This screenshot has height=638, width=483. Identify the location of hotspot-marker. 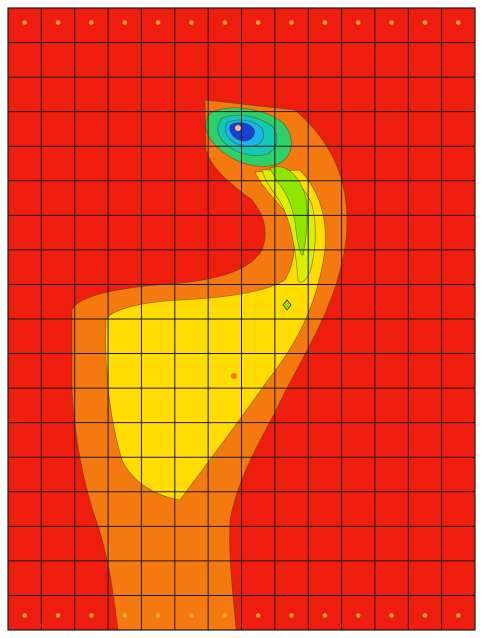
(238, 128).